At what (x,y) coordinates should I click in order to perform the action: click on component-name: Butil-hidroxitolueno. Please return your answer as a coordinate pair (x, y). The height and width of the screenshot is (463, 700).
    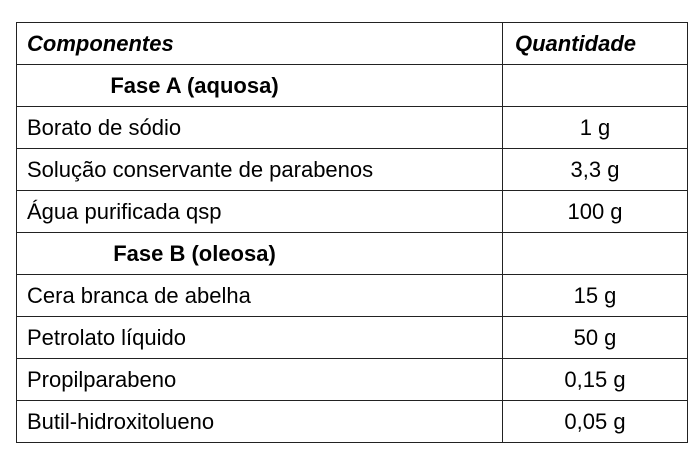
    Looking at the image, I should click on (259, 421).